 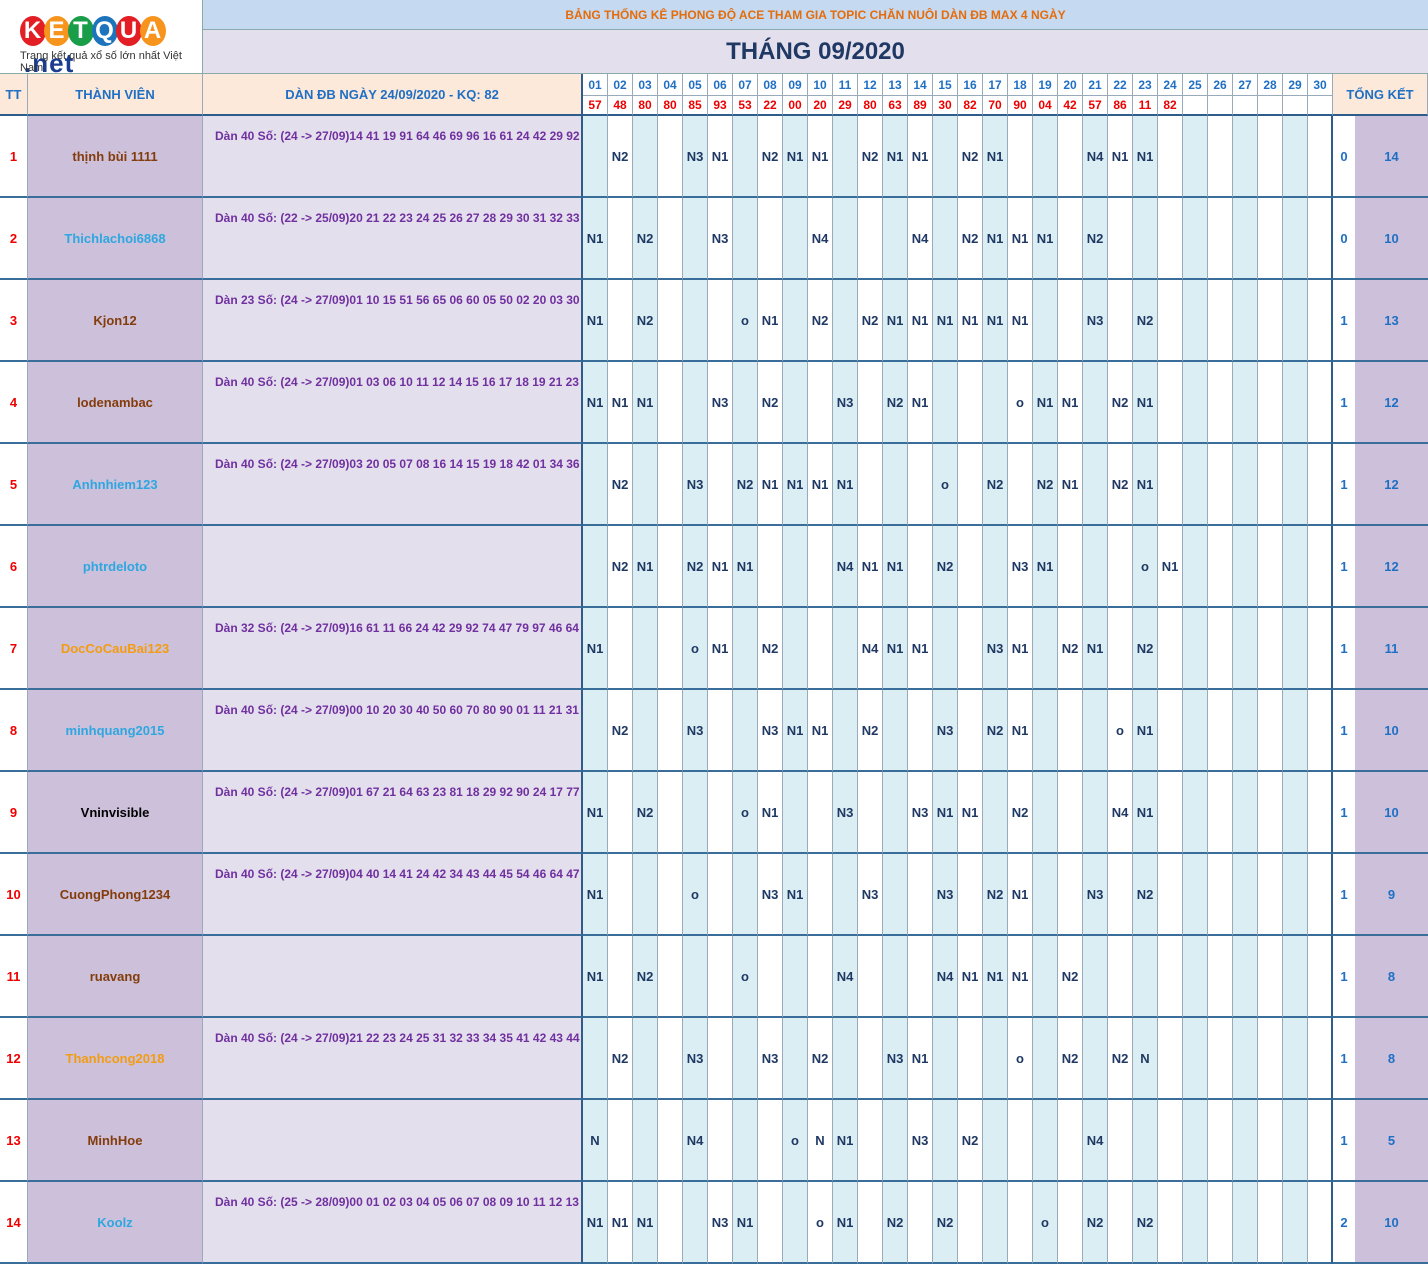 What do you see at coordinates (1391, 977) in the screenshot?
I see `total-score: 8` at bounding box center [1391, 977].